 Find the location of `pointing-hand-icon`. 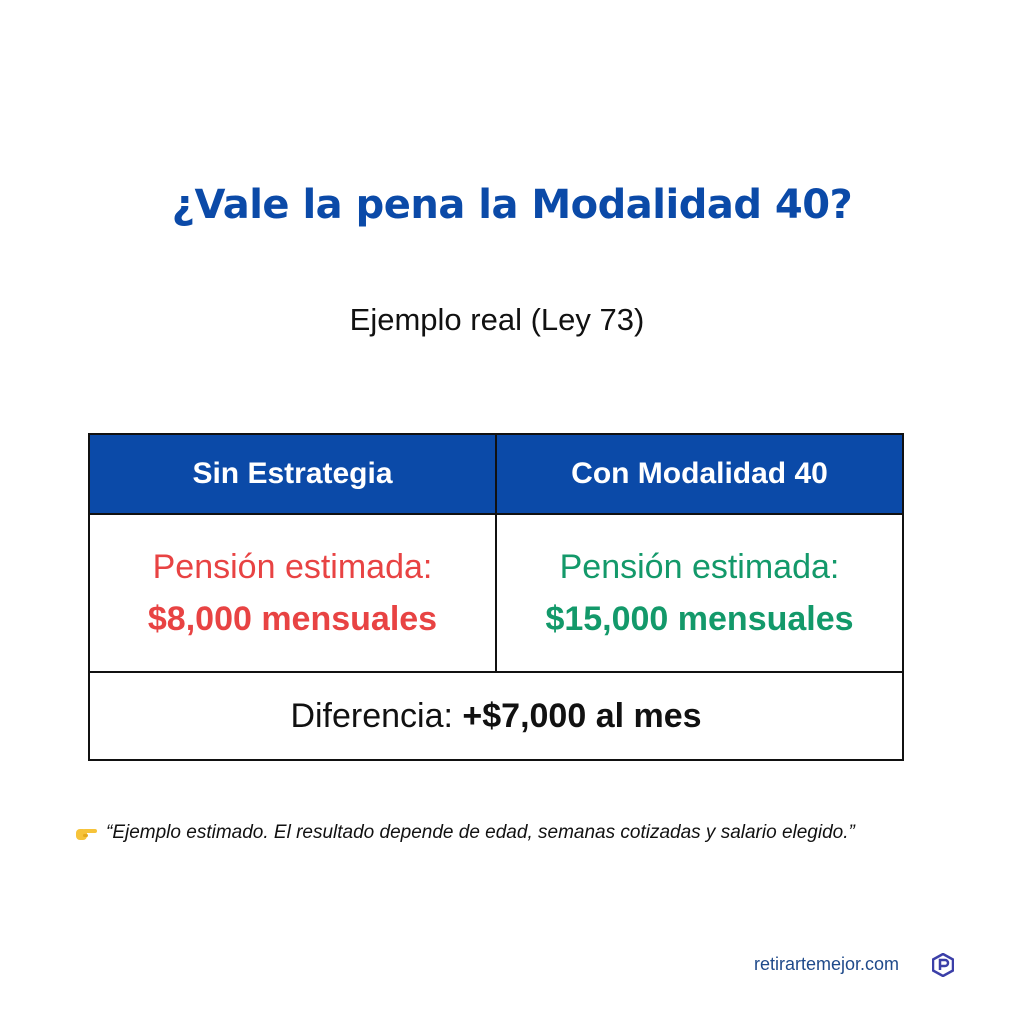

pointing-hand-icon is located at coordinates (86, 834).